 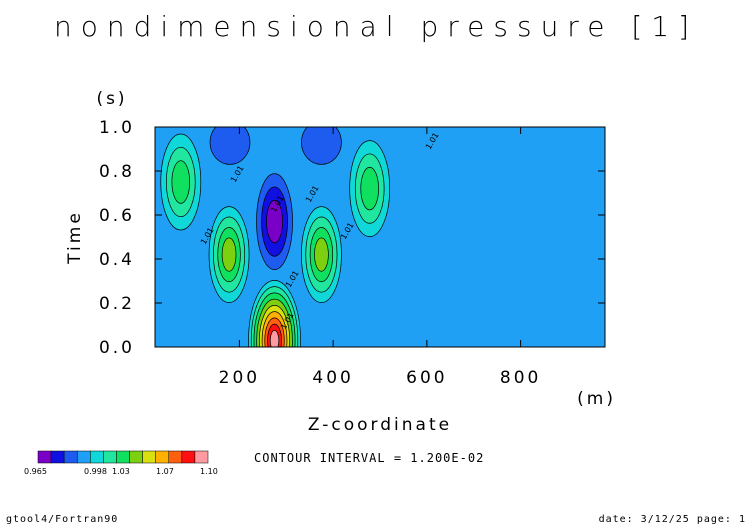 What do you see at coordinates (117, 260) in the screenshot?
I see `y-tick-label: 0.4` at bounding box center [117, 260].